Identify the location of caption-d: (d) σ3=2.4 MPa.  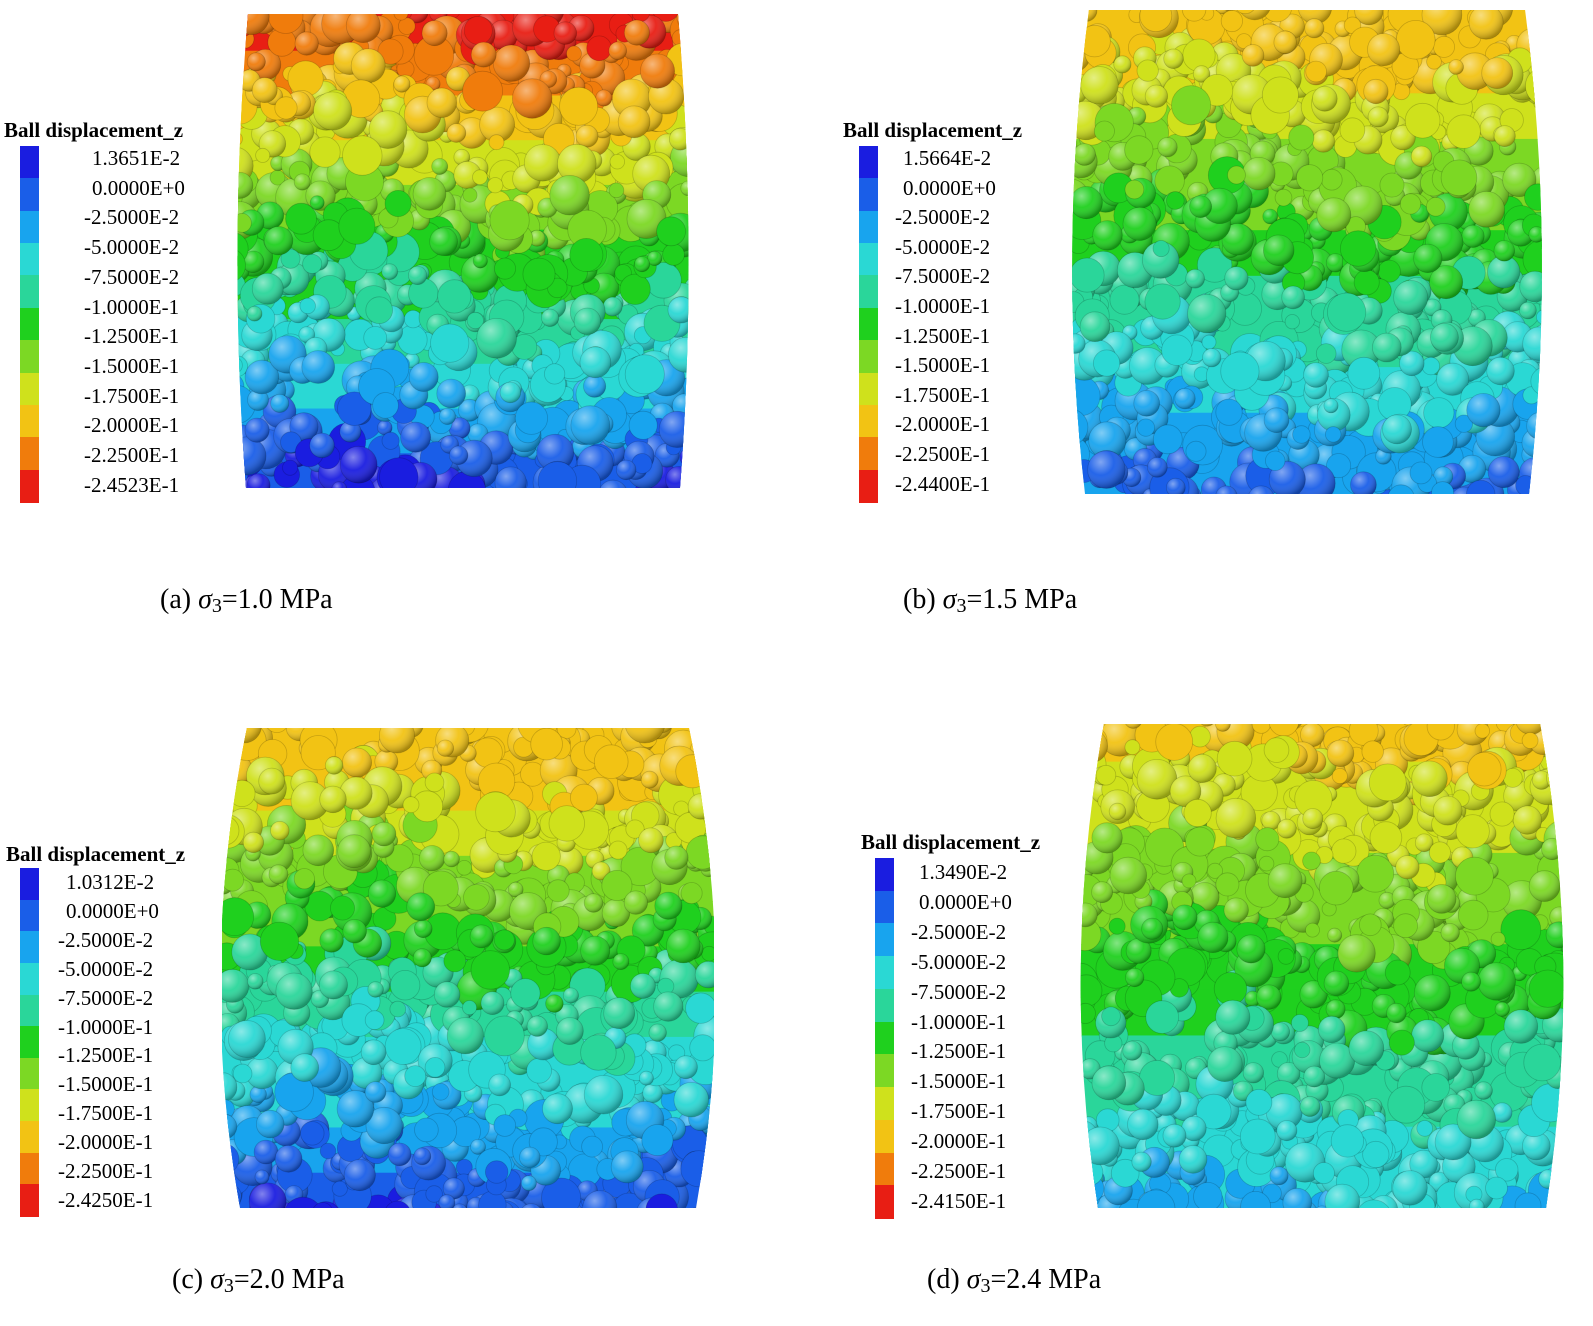
(1014, 1280).